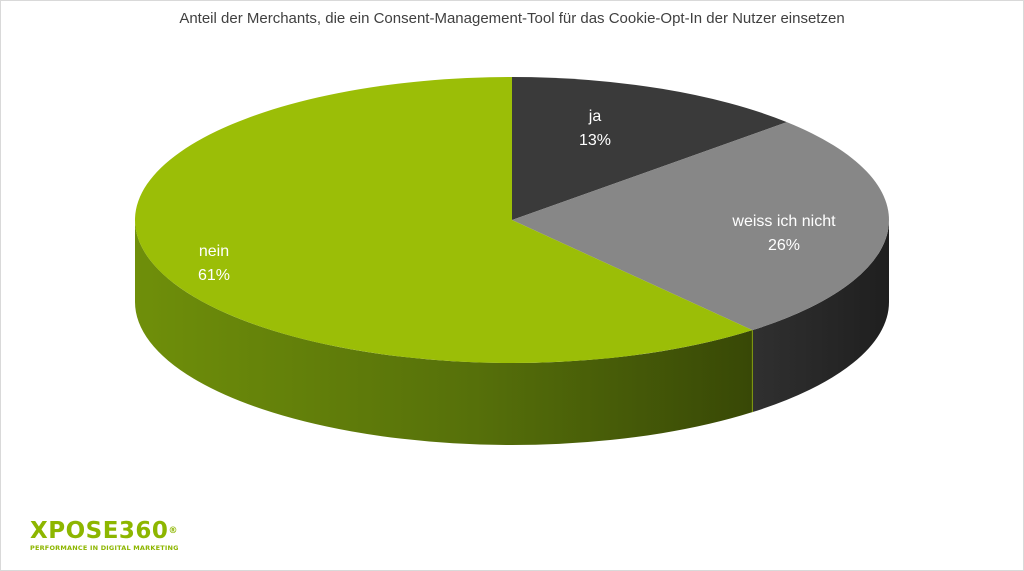 Image resolution: width=1024 pixels, height=571 pixels. I want to click on logo-registered-mark: ®, so click(173, 531).